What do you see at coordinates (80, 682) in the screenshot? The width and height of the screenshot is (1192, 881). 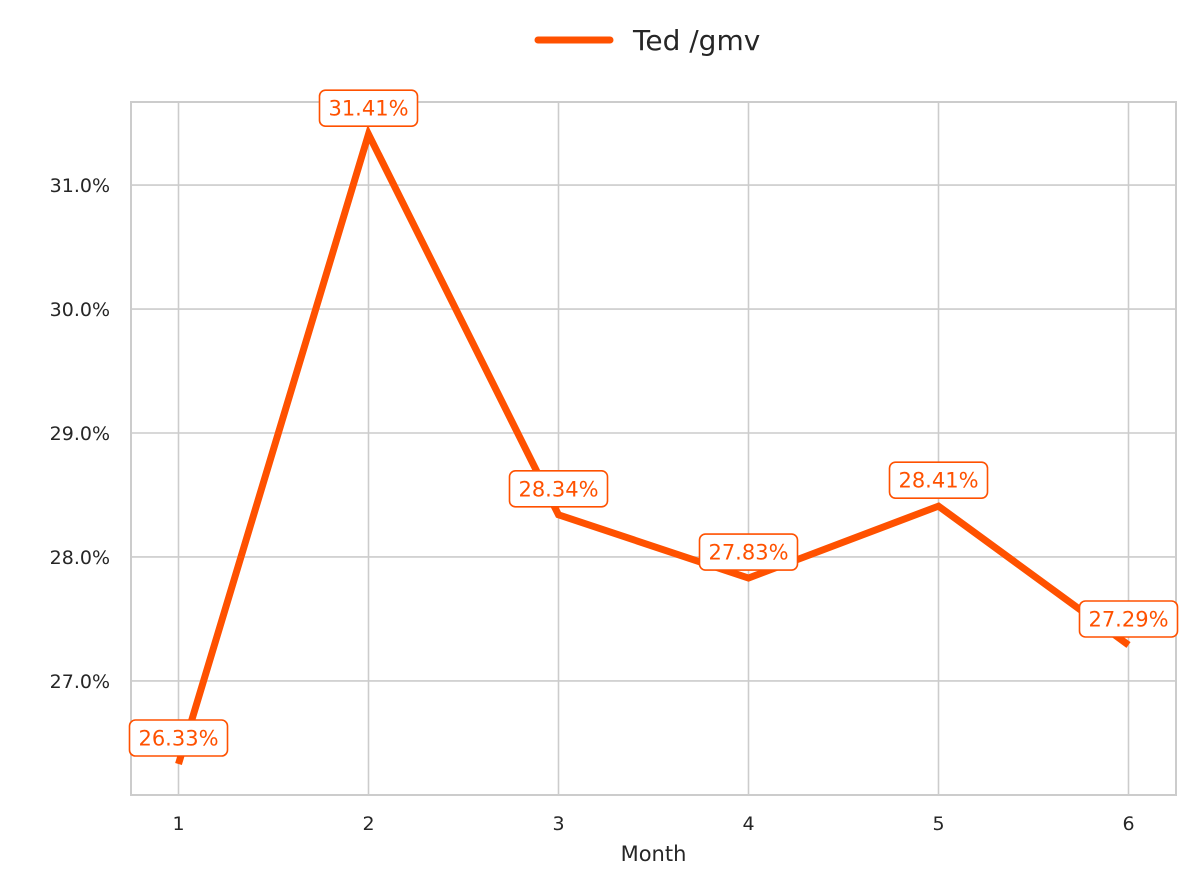 I see `y-tick-label: 27.0%` at bounding box center [80, 682].